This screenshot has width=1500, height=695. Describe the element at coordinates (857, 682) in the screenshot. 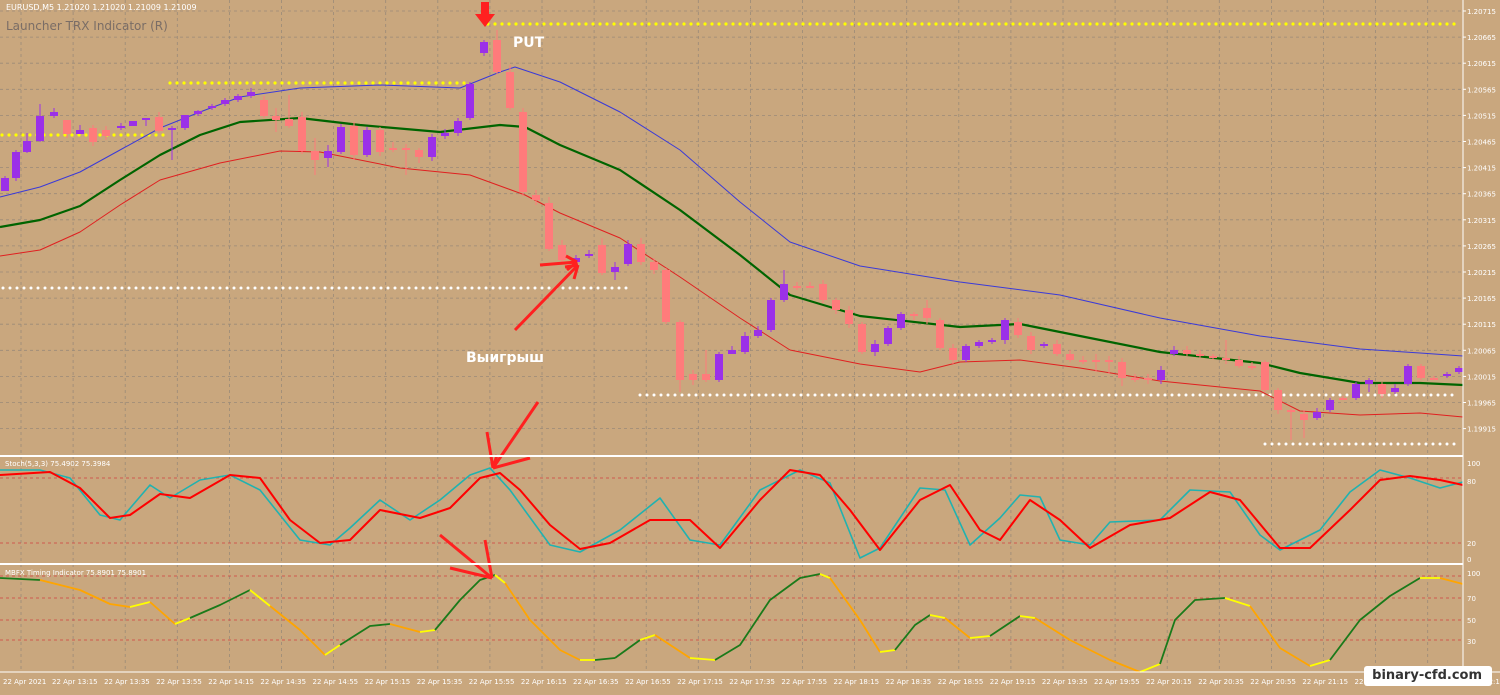

I see `time-axis-label: 22 Apr 18:15` at that location.